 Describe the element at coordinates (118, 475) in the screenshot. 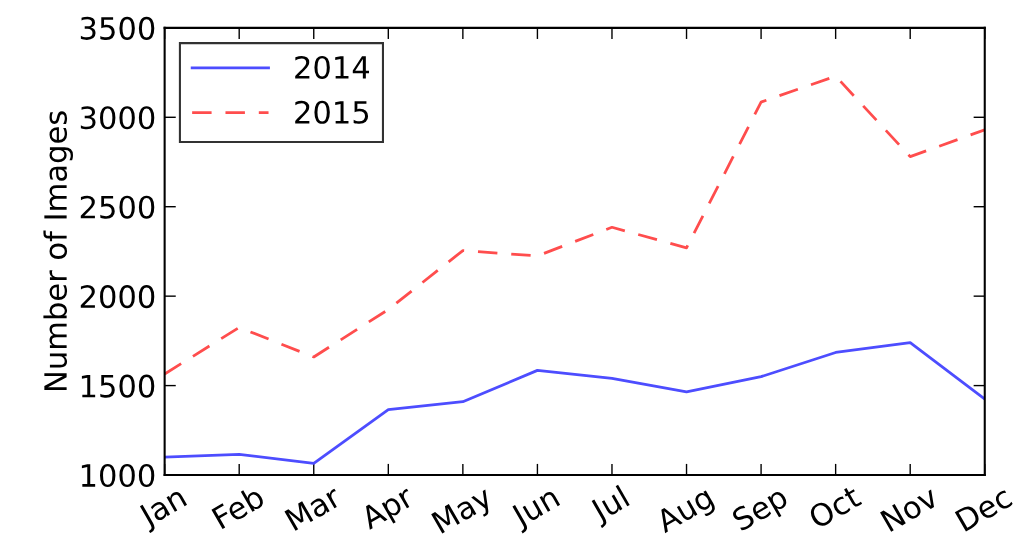

I see `y-tick-label: 1000` at that location.